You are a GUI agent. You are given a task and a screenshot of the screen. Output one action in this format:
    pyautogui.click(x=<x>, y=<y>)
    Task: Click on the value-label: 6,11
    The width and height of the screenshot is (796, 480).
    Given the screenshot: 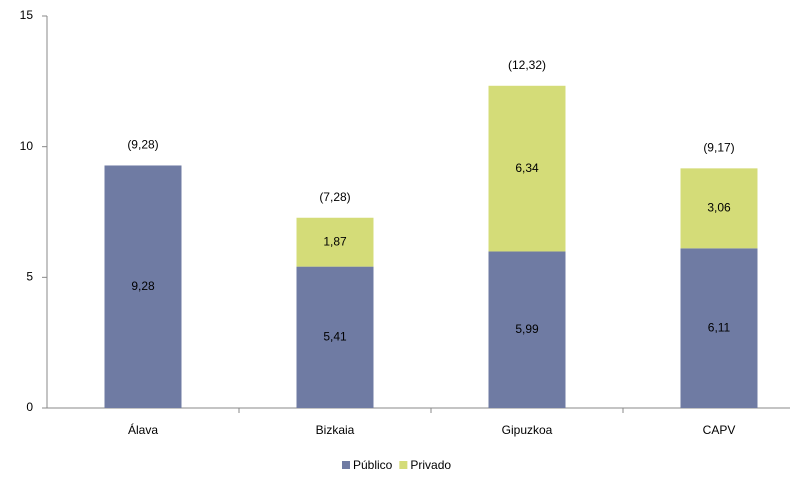 What is the action you would take?
    pyautogui.click(x=719, y=327)
    